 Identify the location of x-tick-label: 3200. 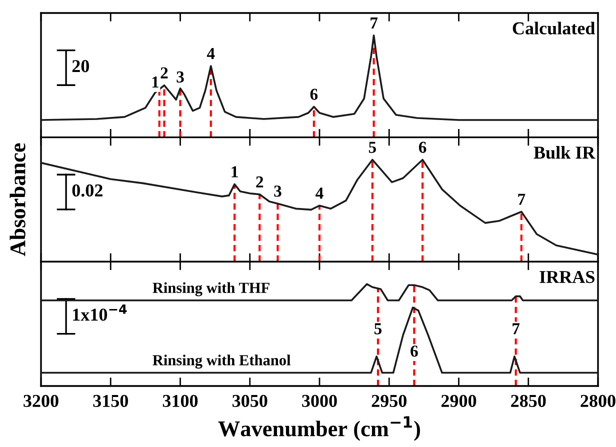
(41, 401).